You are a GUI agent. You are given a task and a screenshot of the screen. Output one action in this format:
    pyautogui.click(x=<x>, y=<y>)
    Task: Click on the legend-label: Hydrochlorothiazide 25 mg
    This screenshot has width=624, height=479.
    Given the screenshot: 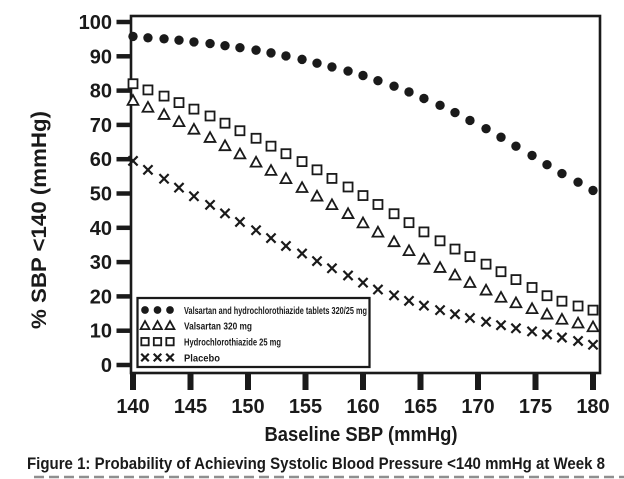 What is the action you would take?
    pyautogui.click(x=232, y=342)
    